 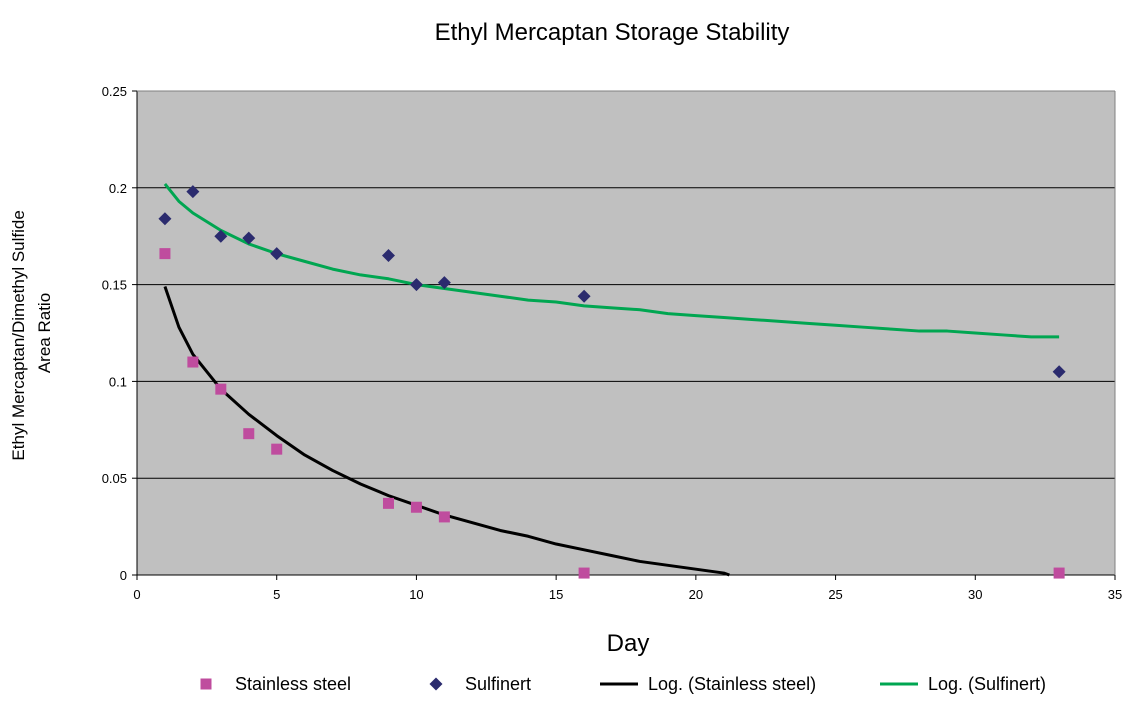 I want to click on x-axis-title: Day, so click(x=628, y=643).